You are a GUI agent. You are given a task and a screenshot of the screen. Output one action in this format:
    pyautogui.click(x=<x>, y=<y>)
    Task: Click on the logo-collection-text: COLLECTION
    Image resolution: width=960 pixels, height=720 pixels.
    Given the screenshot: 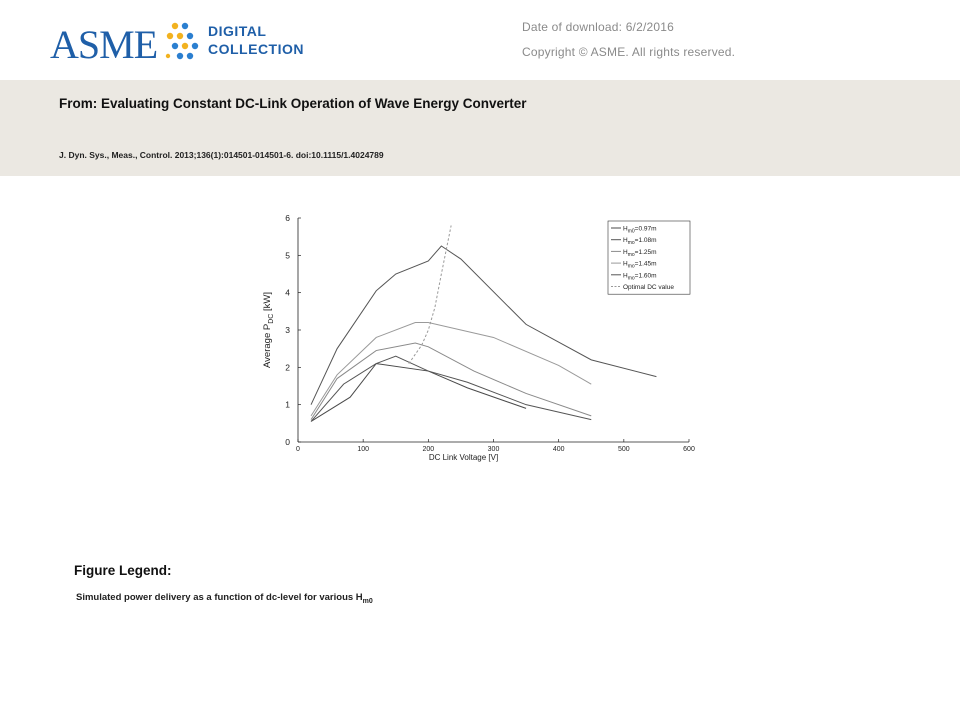 What is the action you would take?
    pyautogui.click(x=256, y=49)
    